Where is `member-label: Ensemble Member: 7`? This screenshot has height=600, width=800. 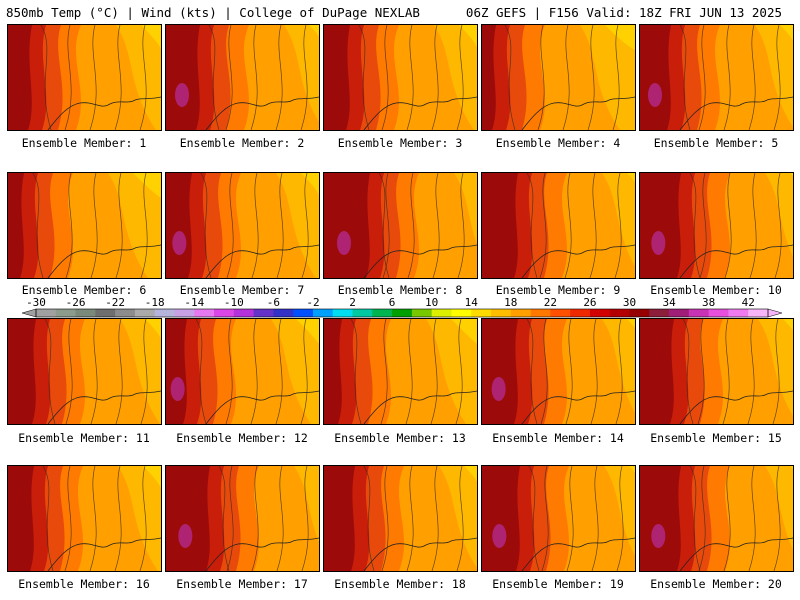 member-label: Ensemble Member: 7 is located at coordinates (242, 290).